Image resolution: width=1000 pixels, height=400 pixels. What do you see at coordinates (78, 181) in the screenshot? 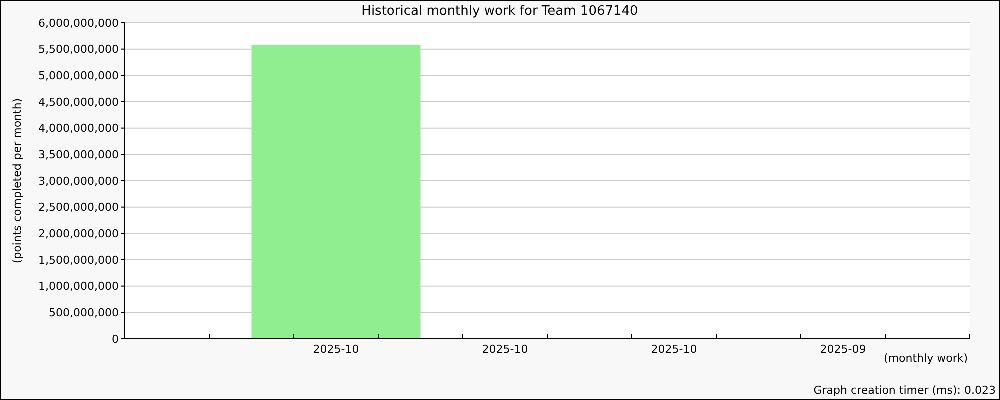
I see `y-tick-label: 3,000,000,000` at bounding box center [78, 181].